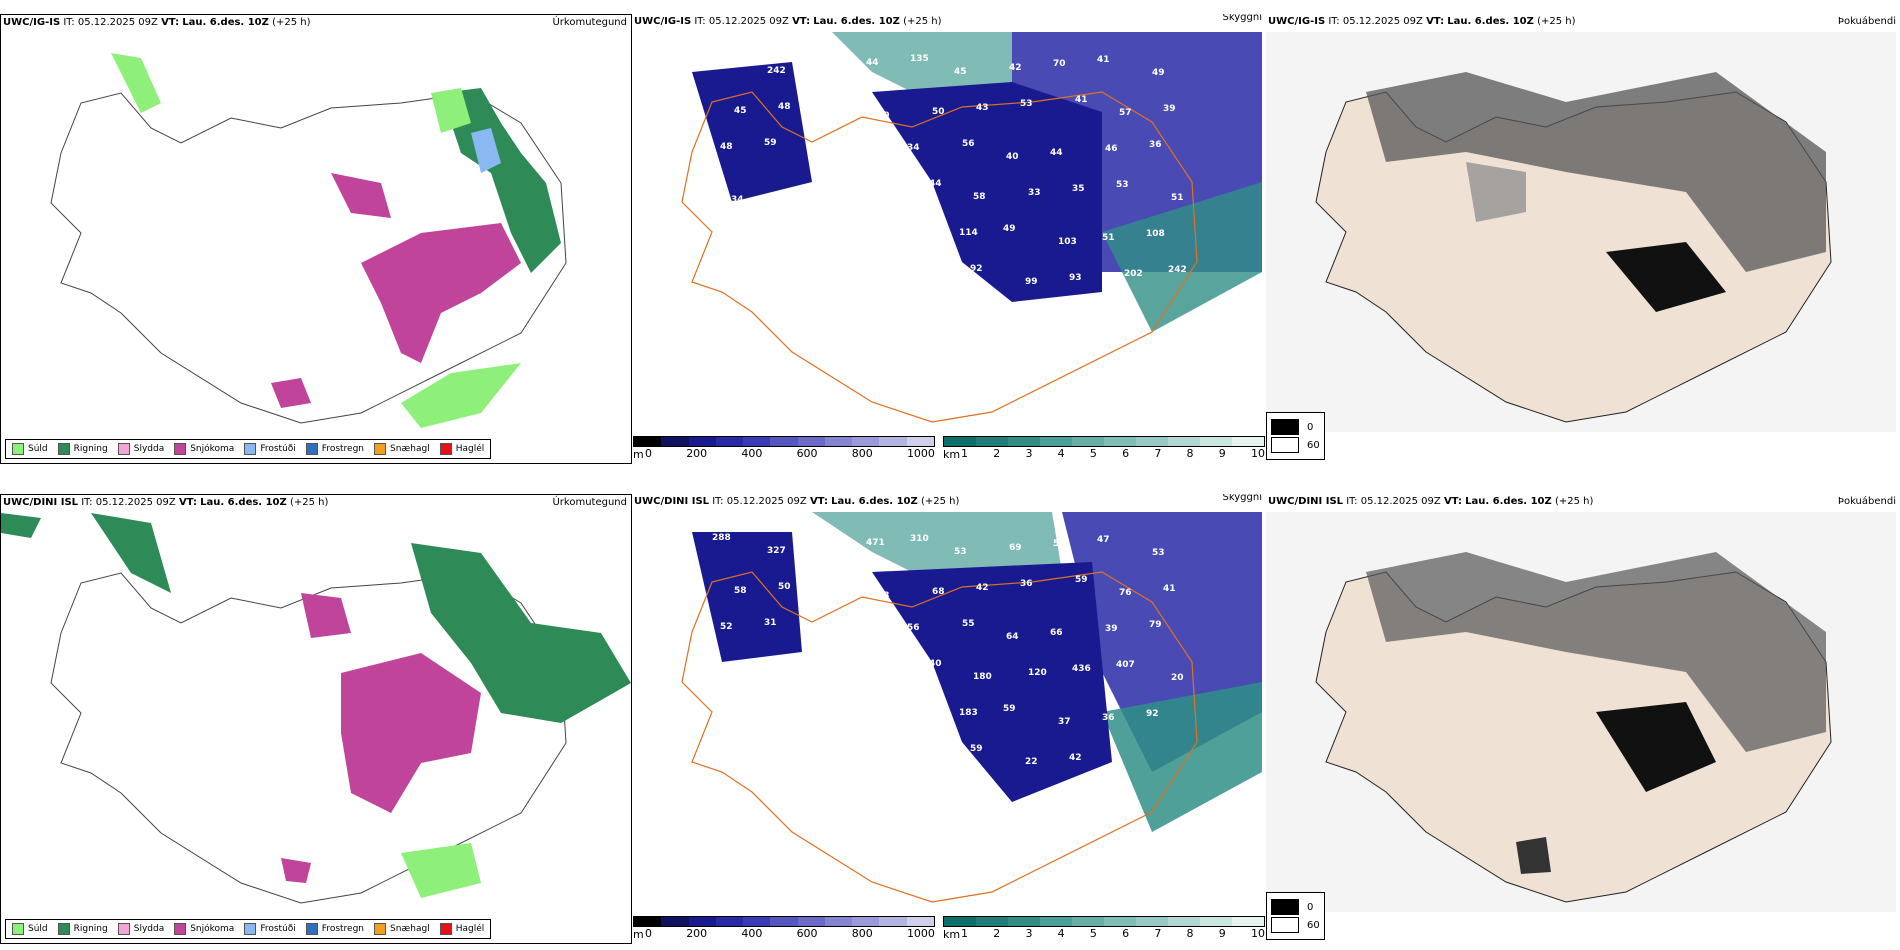  What do you see at coordinates (1158, 933) in the screenshot?
I see `tick-label: 7` at bounding box center [1158, 933].